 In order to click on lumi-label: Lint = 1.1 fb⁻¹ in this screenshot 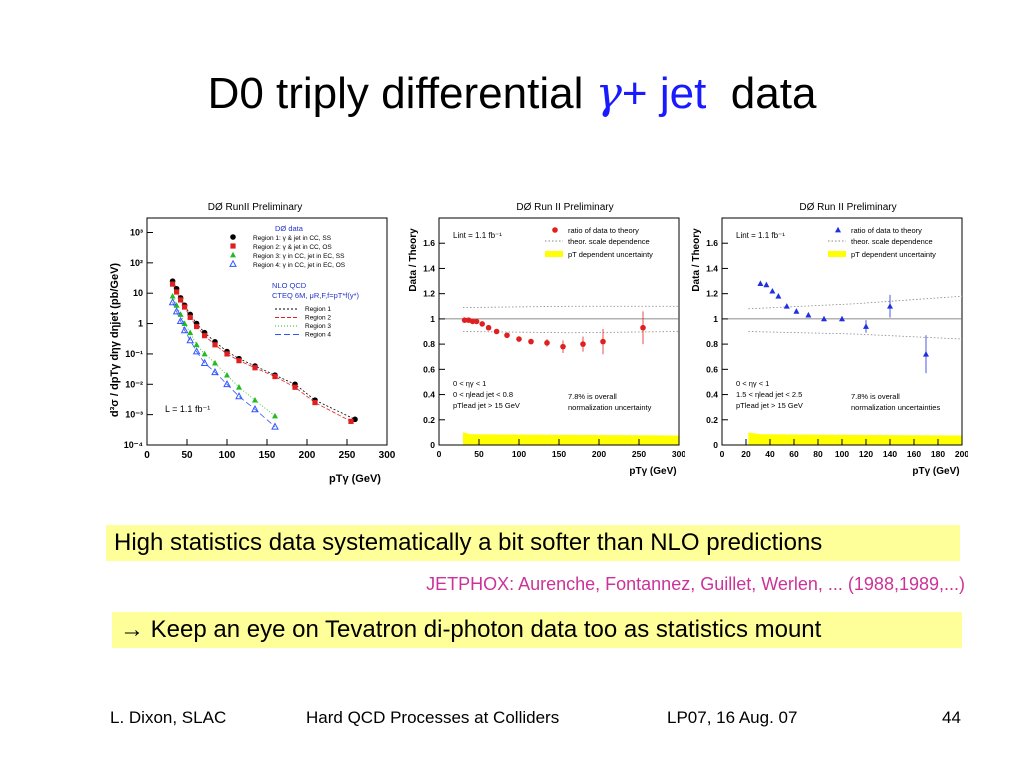, I will do `click(477, 235)`.